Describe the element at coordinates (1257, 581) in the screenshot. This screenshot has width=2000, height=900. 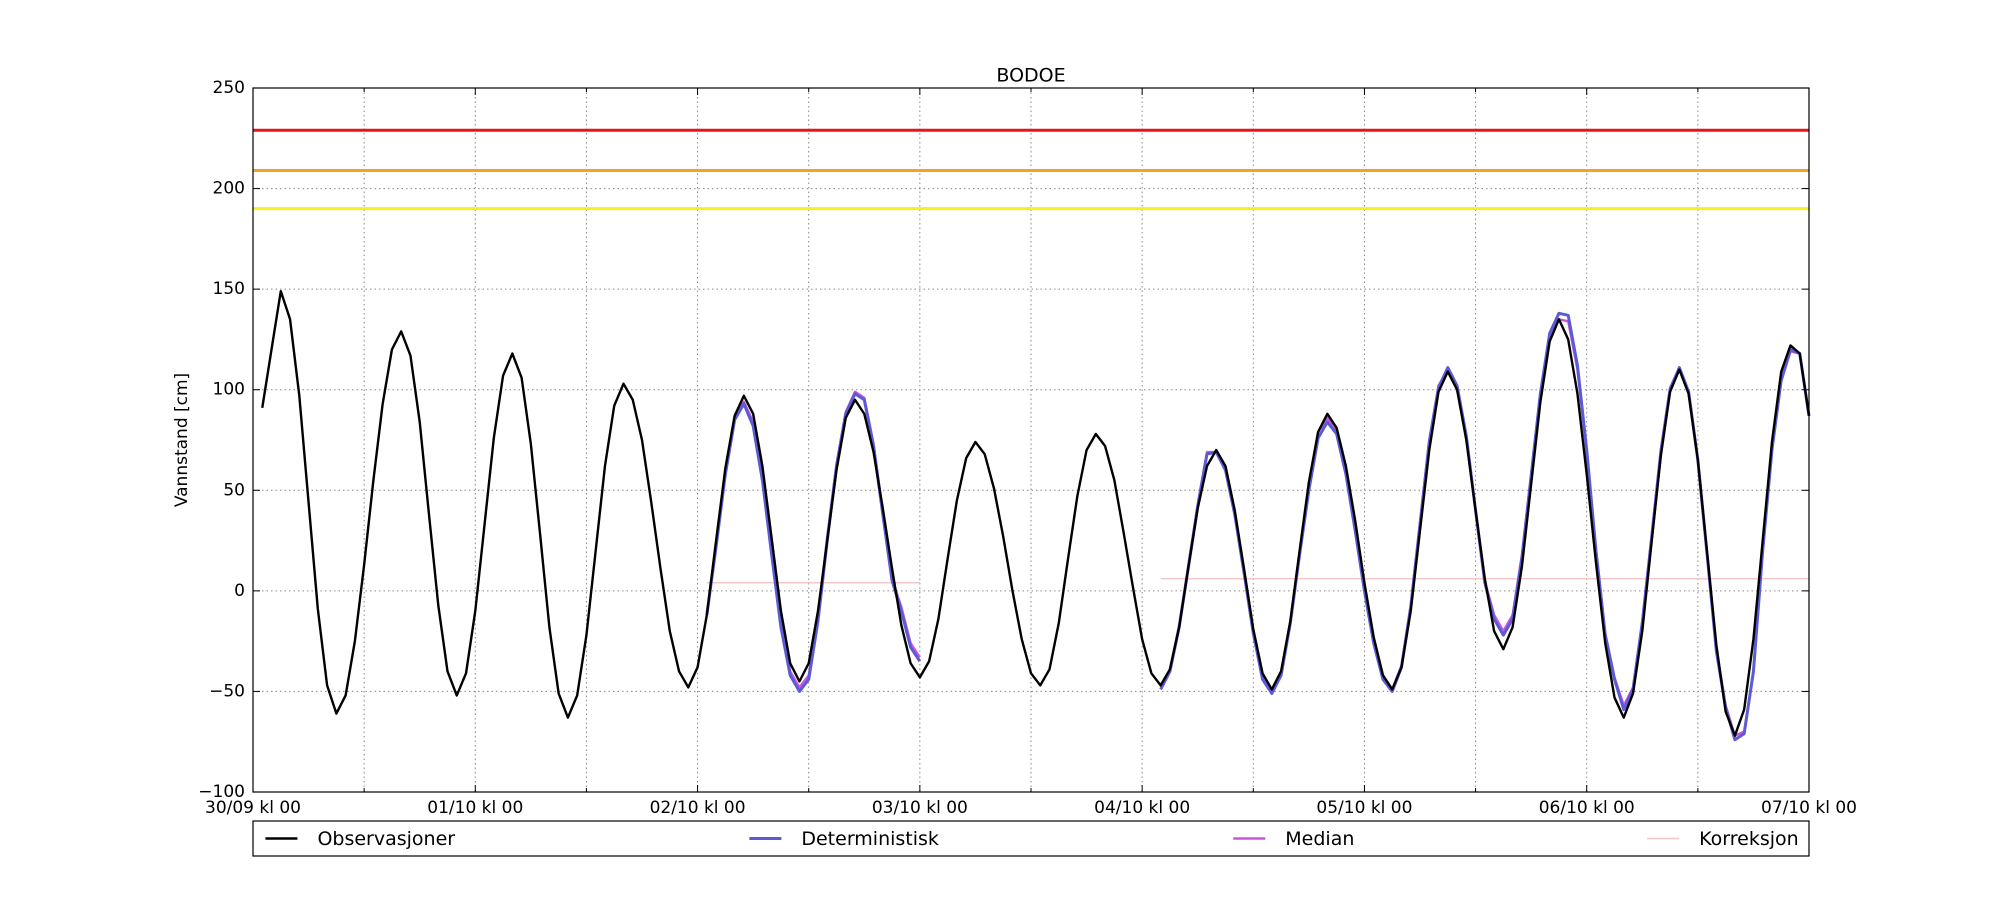
I see `series-line` at that location.